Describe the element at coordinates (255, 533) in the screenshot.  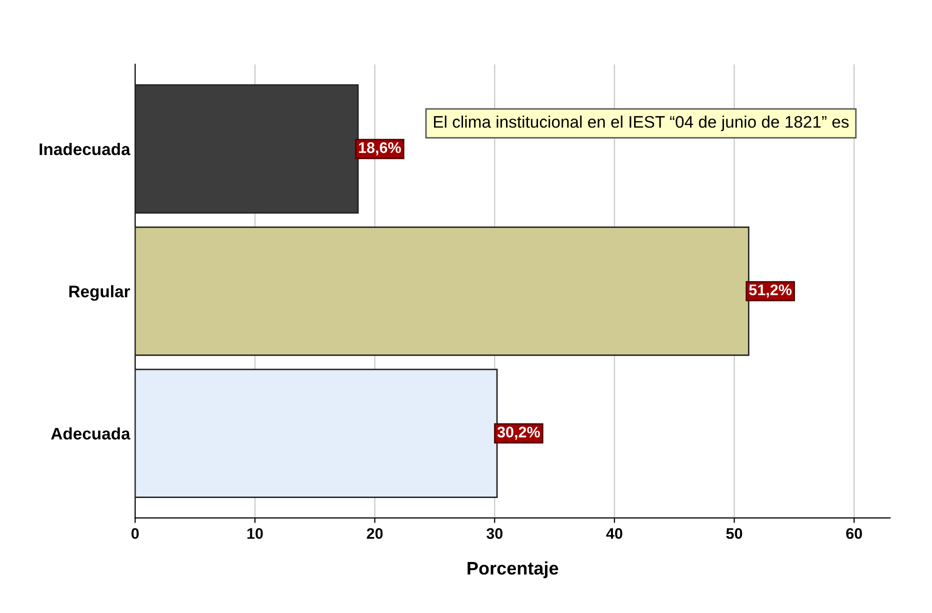
I see `x-tick-label: 10` at that location.